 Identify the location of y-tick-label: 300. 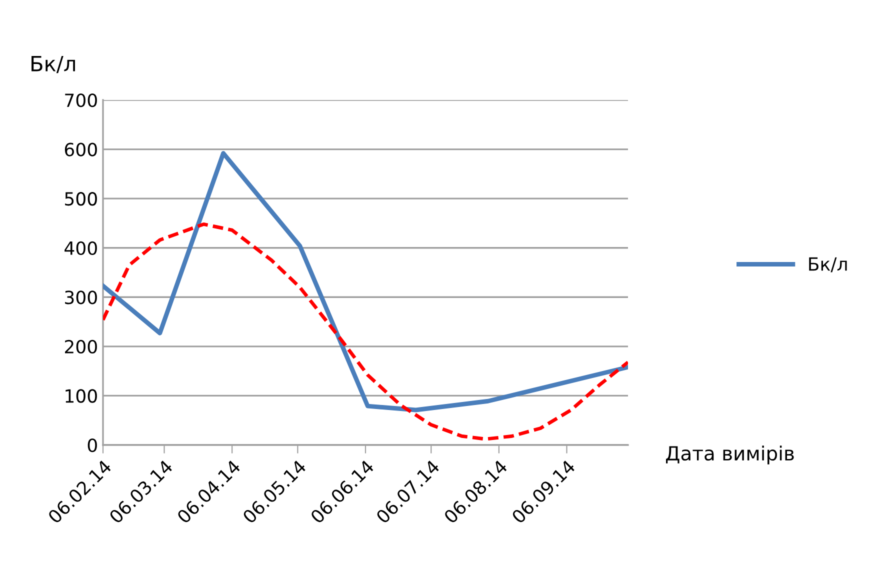
(81, 297).